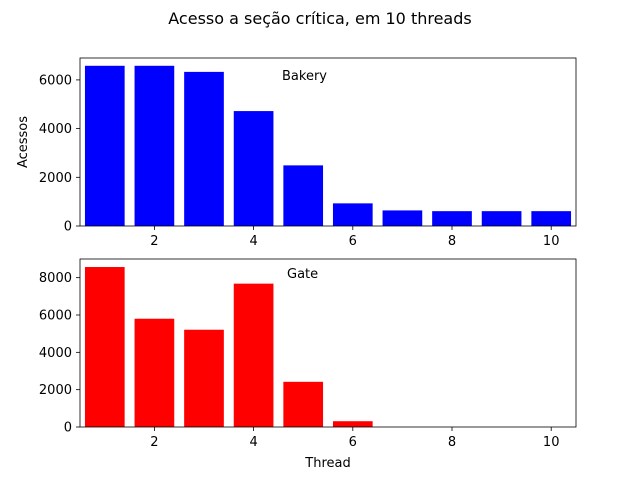 The height and width of the screenshot is (480, 640). I want to click on x-axis-label: Thread, so click(327, 463).